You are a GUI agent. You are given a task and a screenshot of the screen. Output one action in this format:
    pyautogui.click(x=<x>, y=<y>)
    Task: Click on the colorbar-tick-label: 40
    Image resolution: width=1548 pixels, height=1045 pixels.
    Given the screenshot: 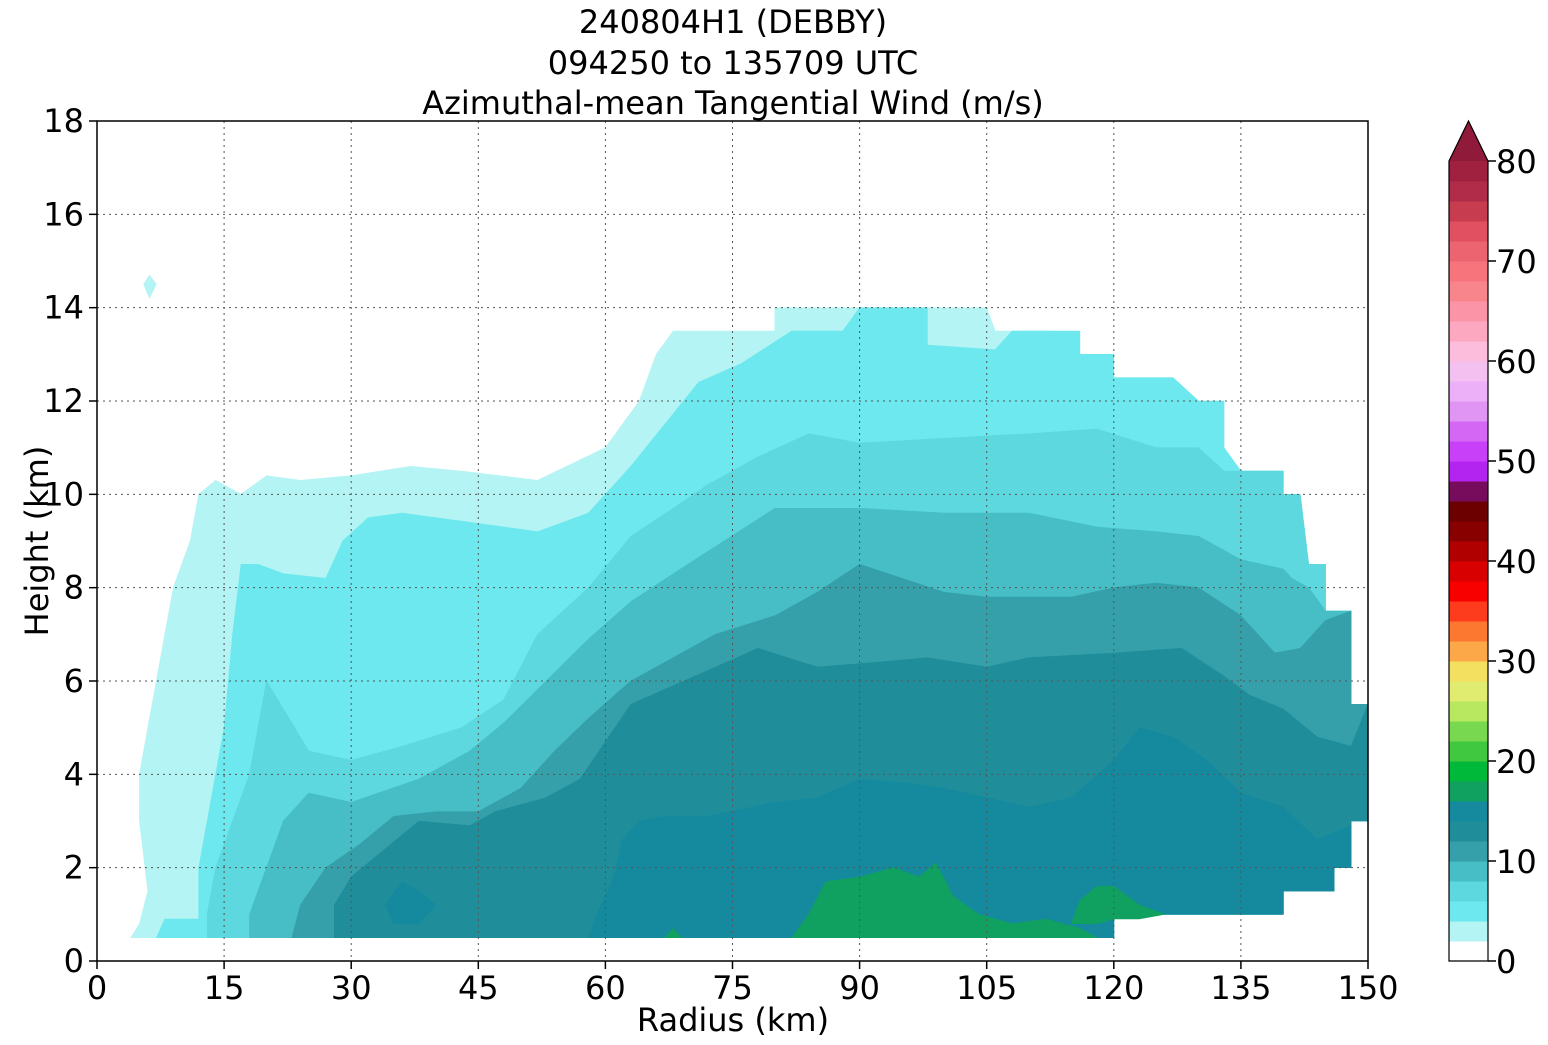 What is the action you would take?
    pyautogui.click(x=1516, y=562)
    